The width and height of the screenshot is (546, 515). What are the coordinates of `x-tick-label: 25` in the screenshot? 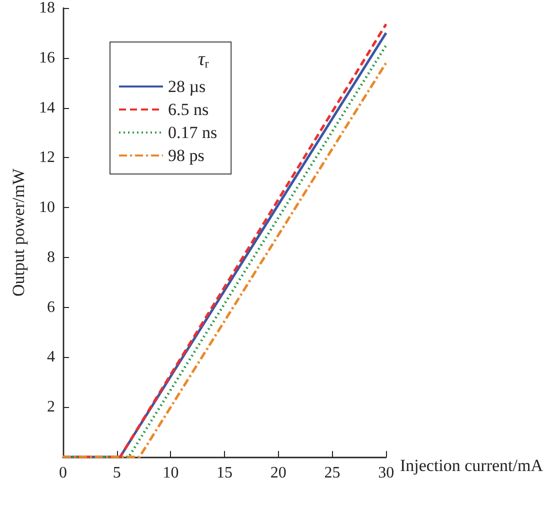 It's located at (332, 473).